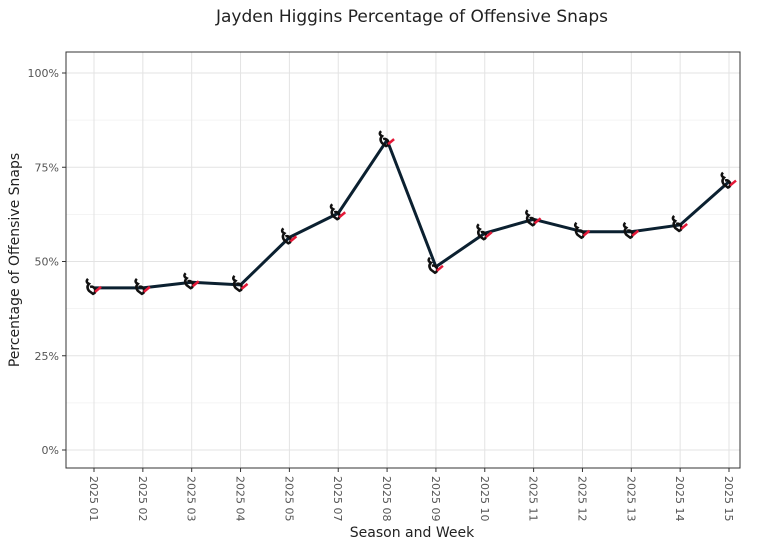  I want to click on x-tick-label: 2025 03, so click(191, 499).